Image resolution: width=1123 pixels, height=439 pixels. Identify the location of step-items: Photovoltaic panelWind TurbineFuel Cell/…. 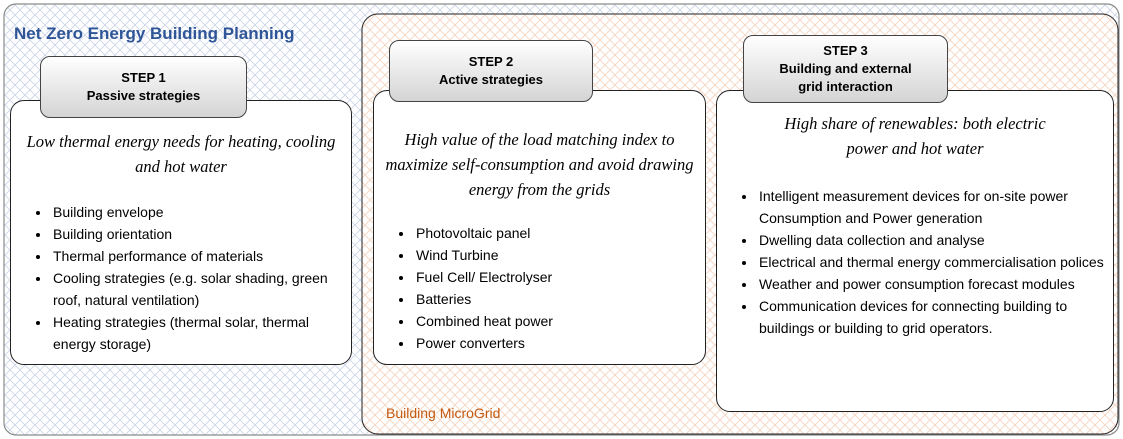
(539, 288).